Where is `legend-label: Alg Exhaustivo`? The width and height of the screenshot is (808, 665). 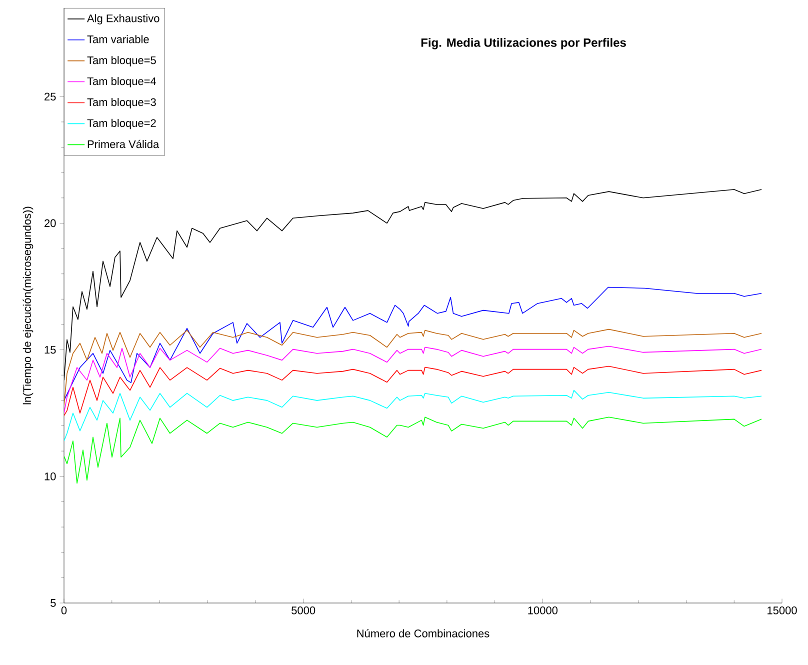
legend-label: Alg Exhaustivo is located at coordinates (123, 19).